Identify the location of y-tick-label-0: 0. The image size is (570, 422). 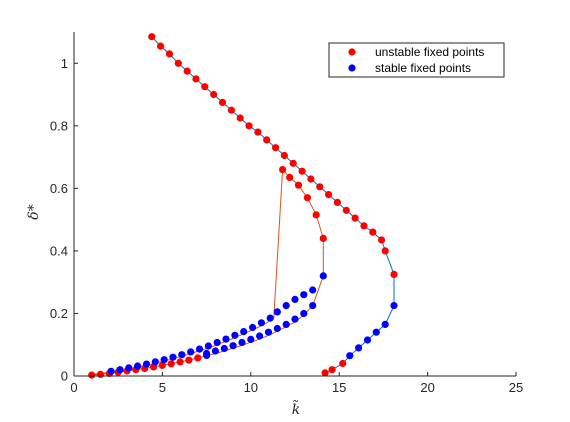
(64, 376).